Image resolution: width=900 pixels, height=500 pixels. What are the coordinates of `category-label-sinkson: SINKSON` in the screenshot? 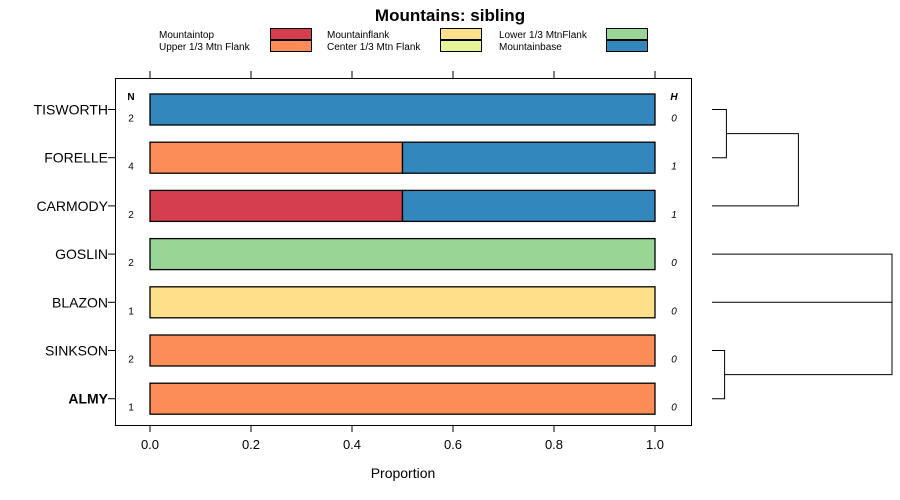 It's located at (76, 351).